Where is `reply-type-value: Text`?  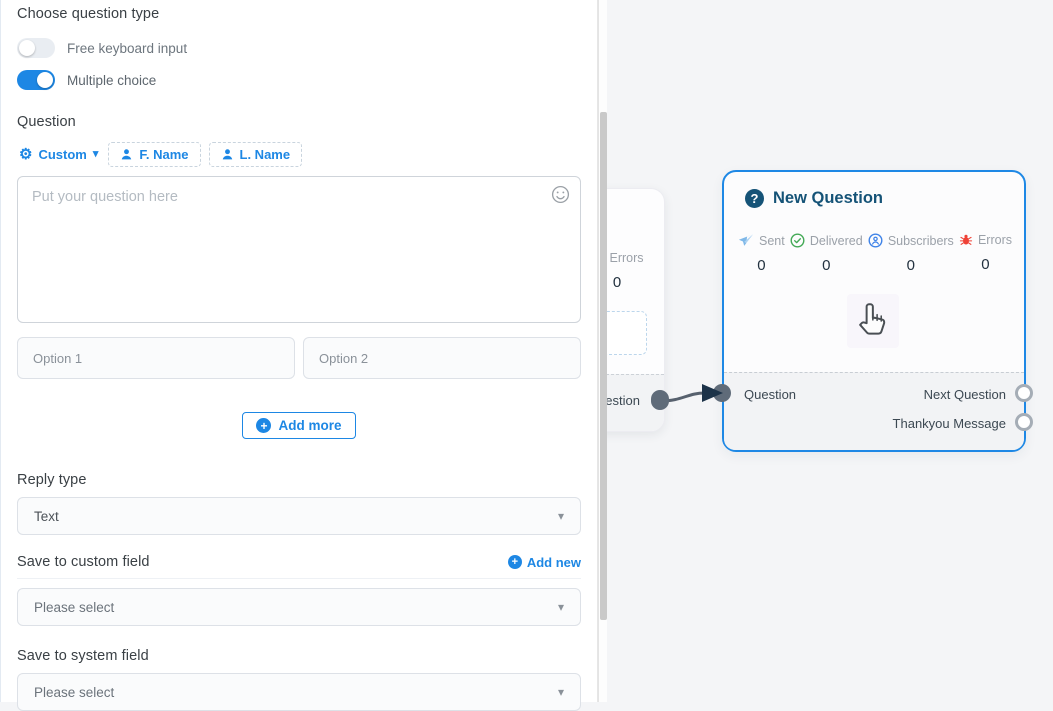
reply-type-value: Text is located at coordinates (46, 516).